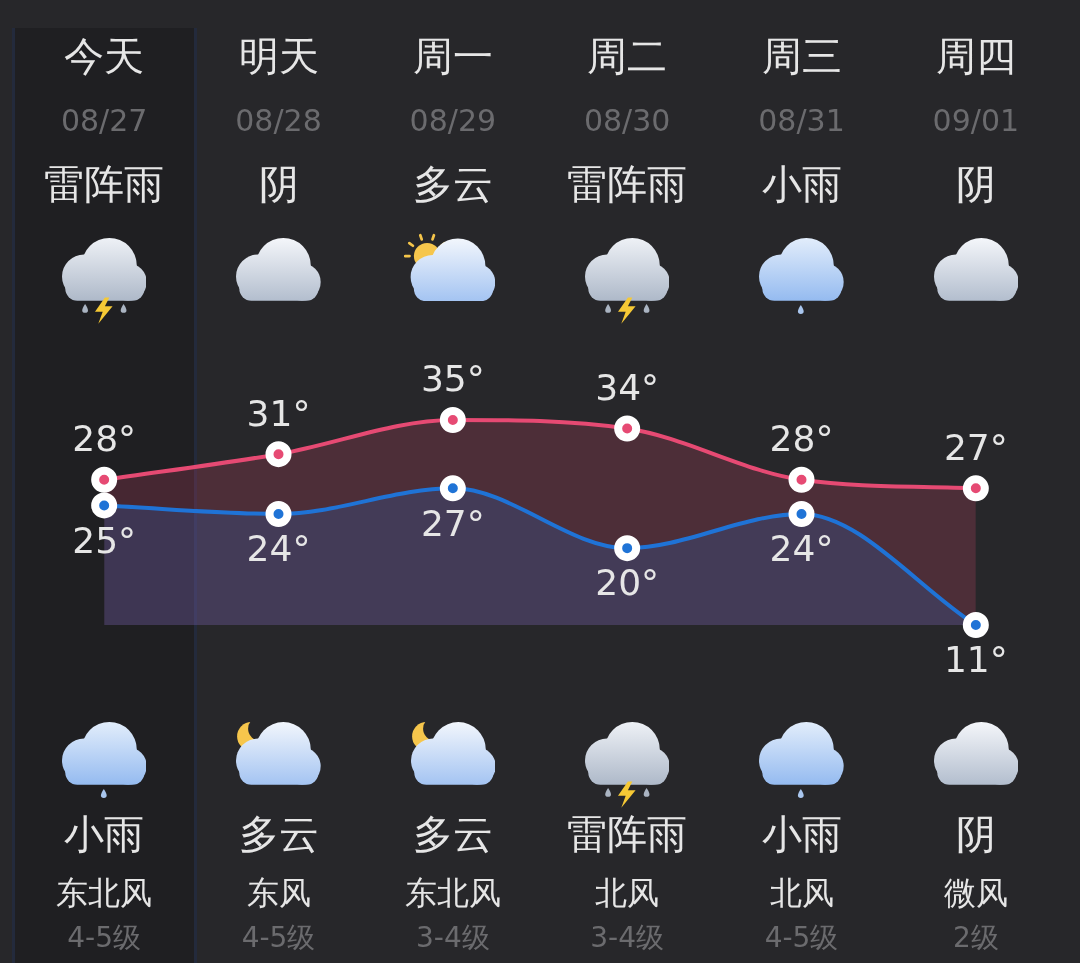 The height and width of the screenshot is (963, 1080). I want to click on text: 2级, so click(975, 938).